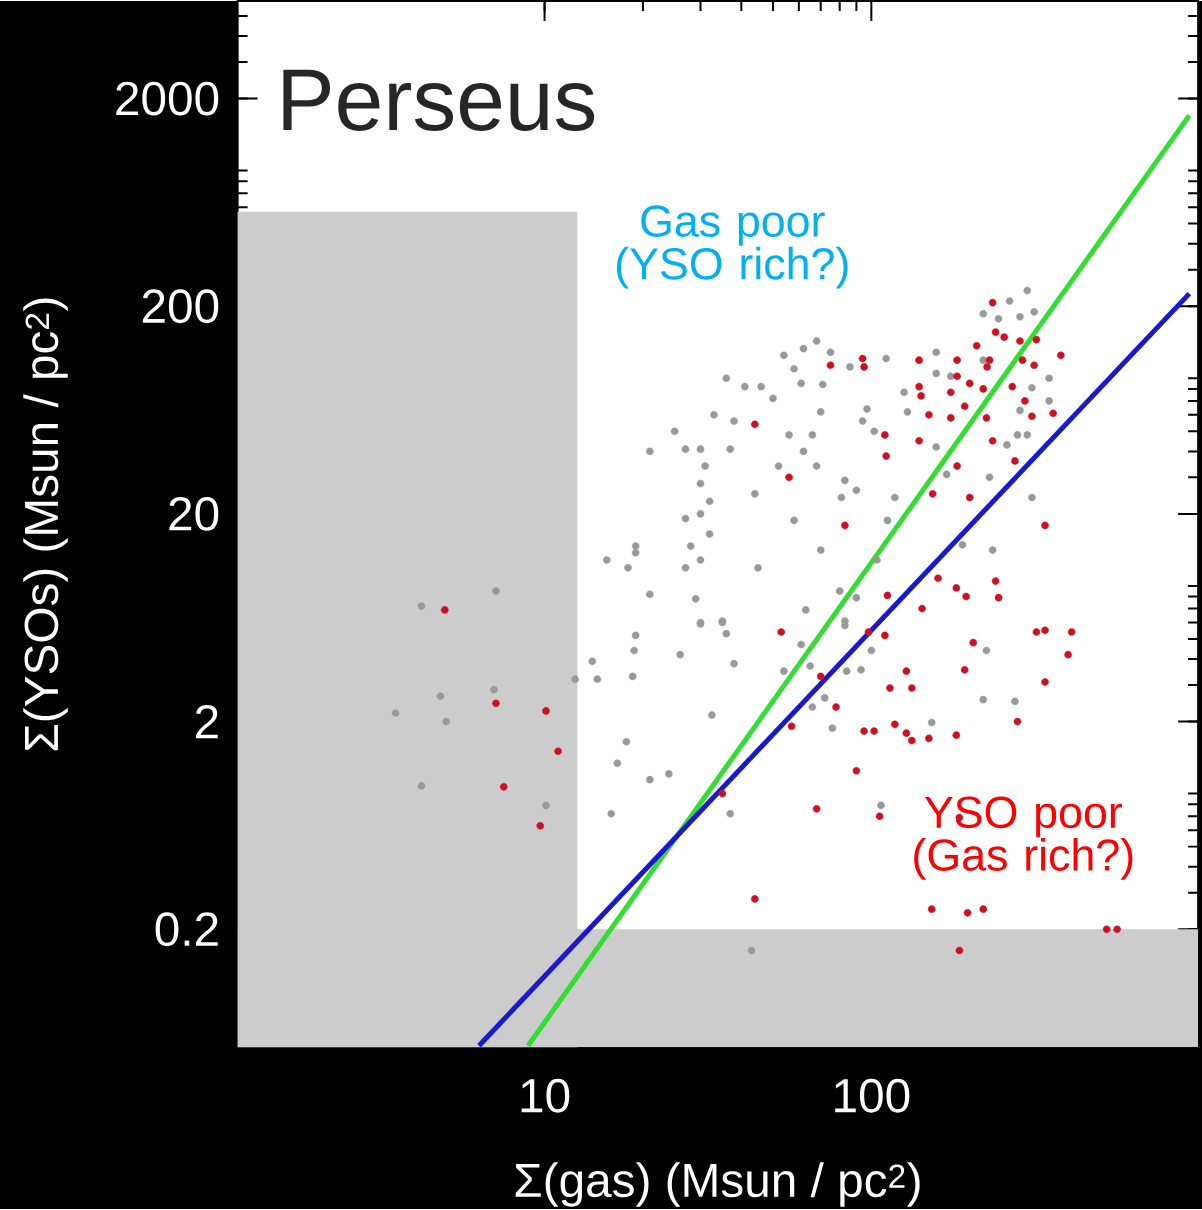 Image resolution: width=1202 pixels, height=1210 pixels. What do you see at coordinates (439, 100) in the screenshot?
I see `text: Perseus` at bounding box center [439, 100].